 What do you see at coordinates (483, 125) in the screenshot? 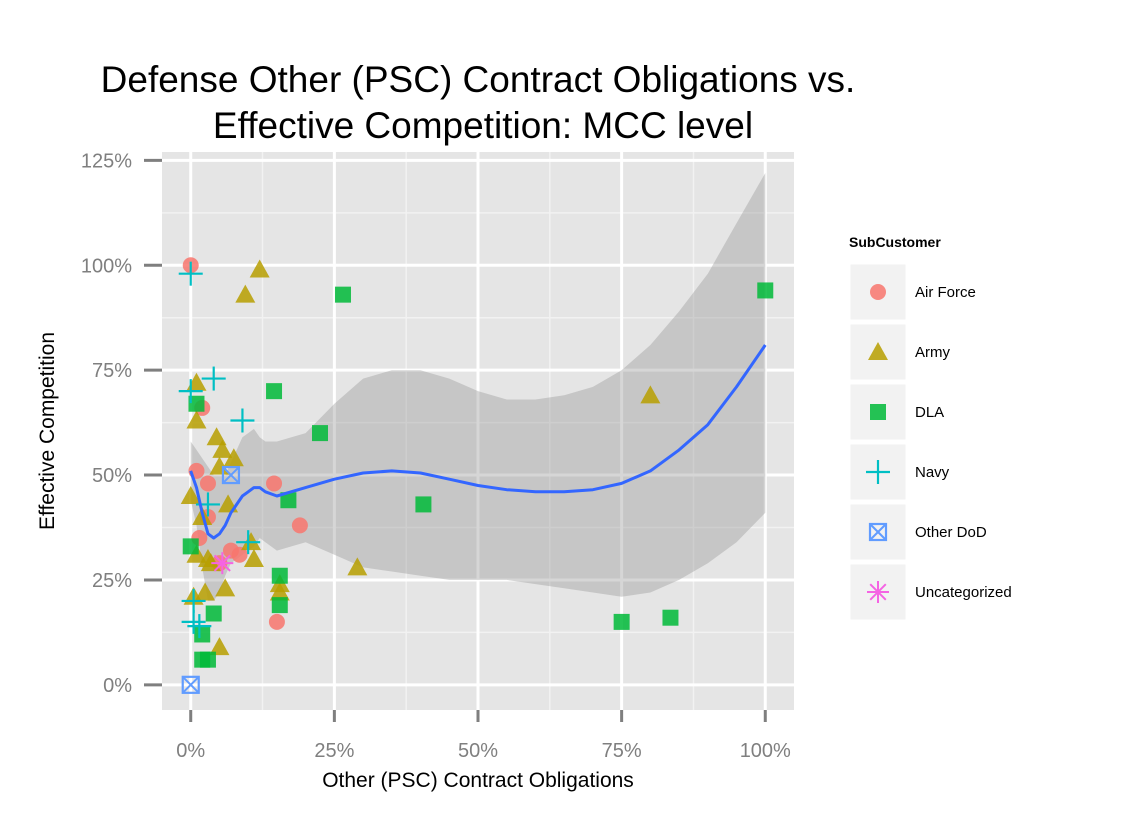
I see `chart-title-line2: Effective Competition: MCC level` at bounding box center [483, 125].